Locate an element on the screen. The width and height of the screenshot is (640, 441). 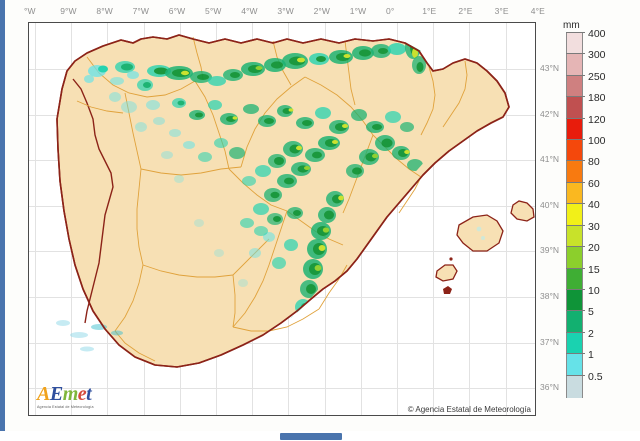
lon-label-5: 5°W is located at coordinates (213, 11).